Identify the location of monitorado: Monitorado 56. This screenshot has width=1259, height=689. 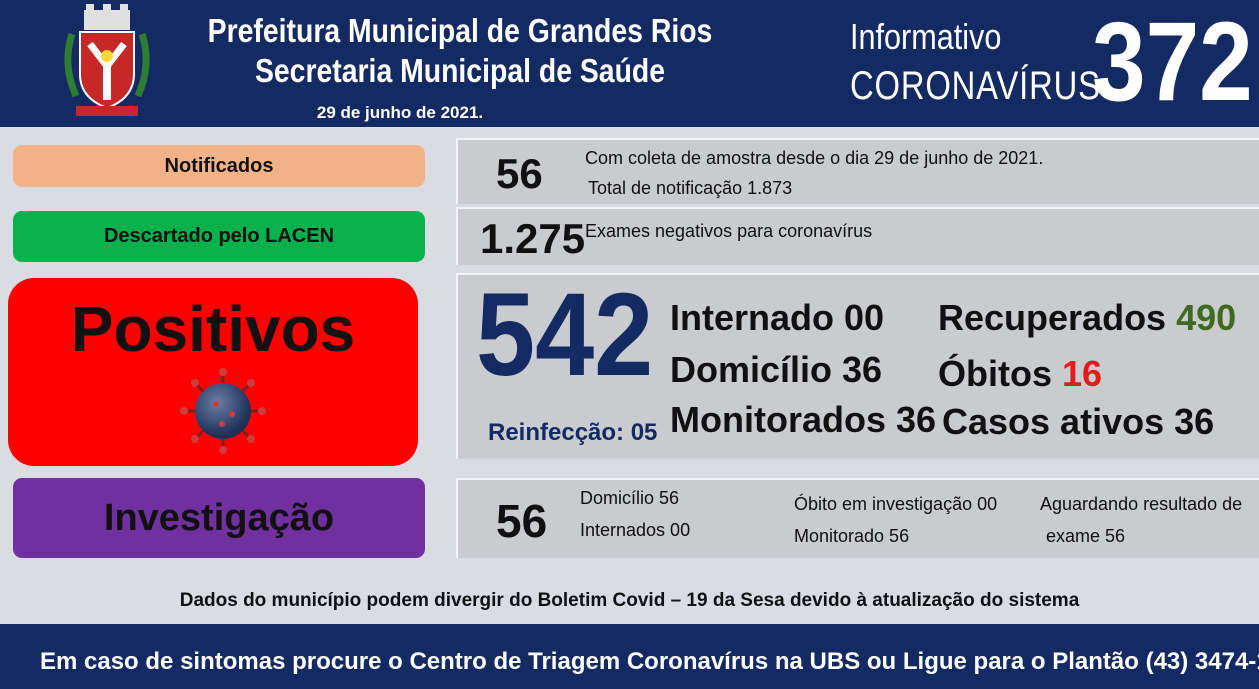
(852, 536).